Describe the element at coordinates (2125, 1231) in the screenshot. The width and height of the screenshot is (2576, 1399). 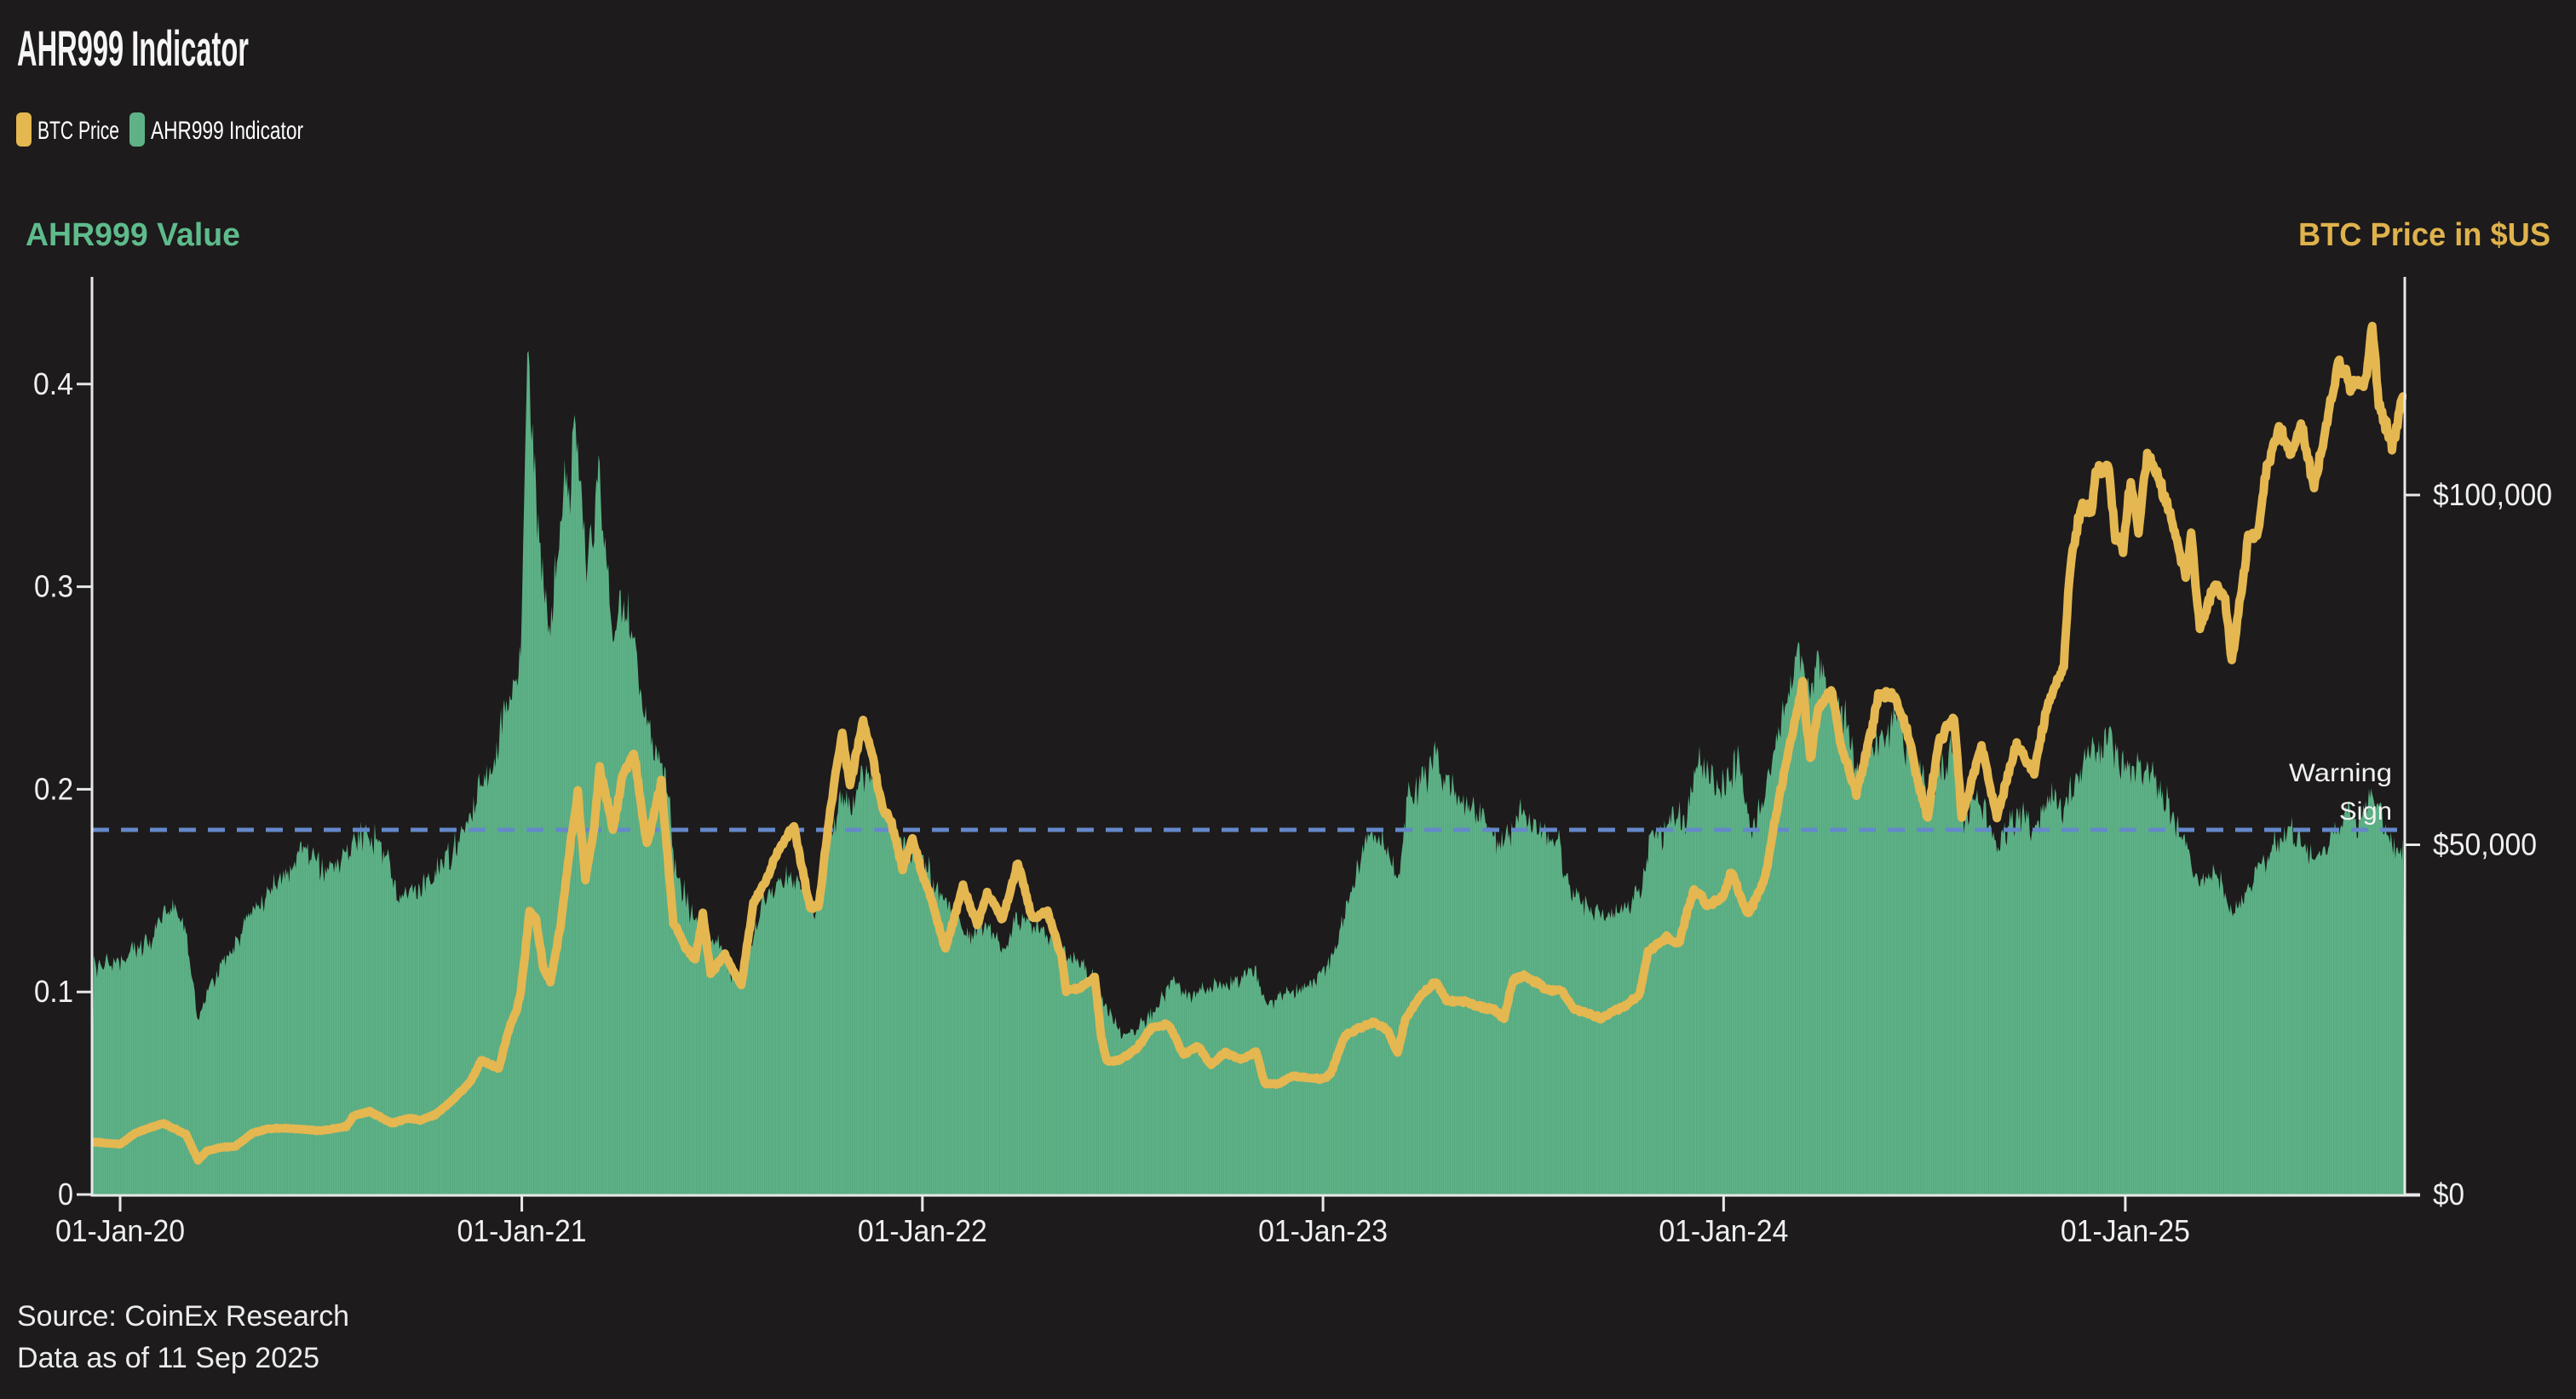
I see `x-axis-tick-label: 01-Jan-25` at that location.